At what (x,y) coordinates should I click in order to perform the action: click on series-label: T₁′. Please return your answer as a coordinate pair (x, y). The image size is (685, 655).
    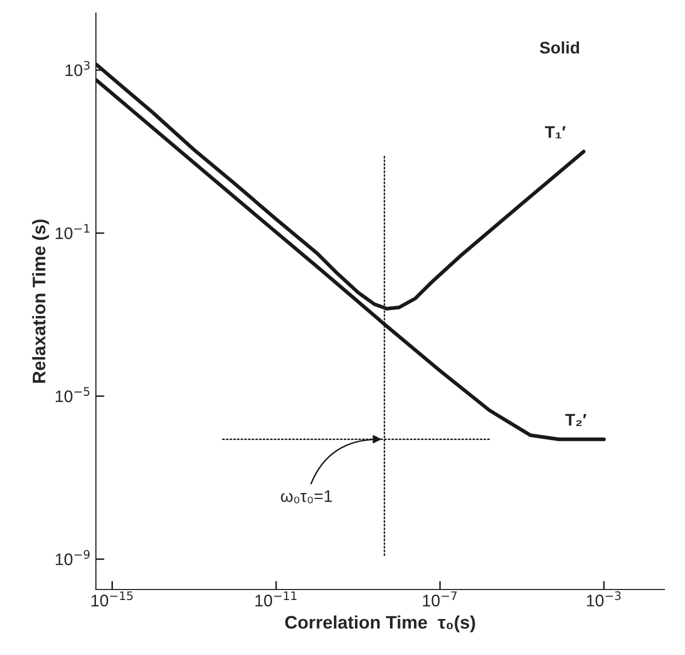
    Looking at the image, I should click on (555, 132).